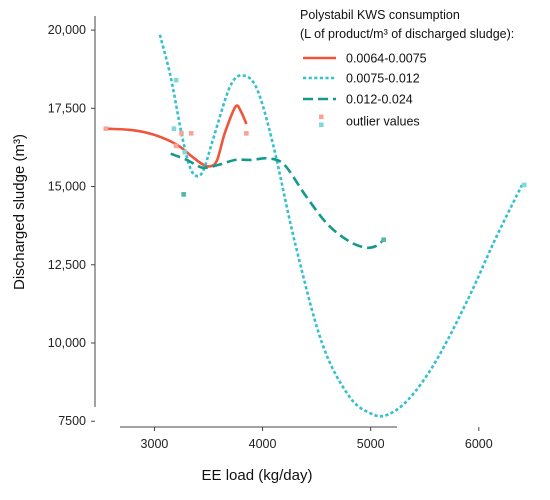  I want to click on legend-label-3: 0.012-0.024, so click(379, 100).